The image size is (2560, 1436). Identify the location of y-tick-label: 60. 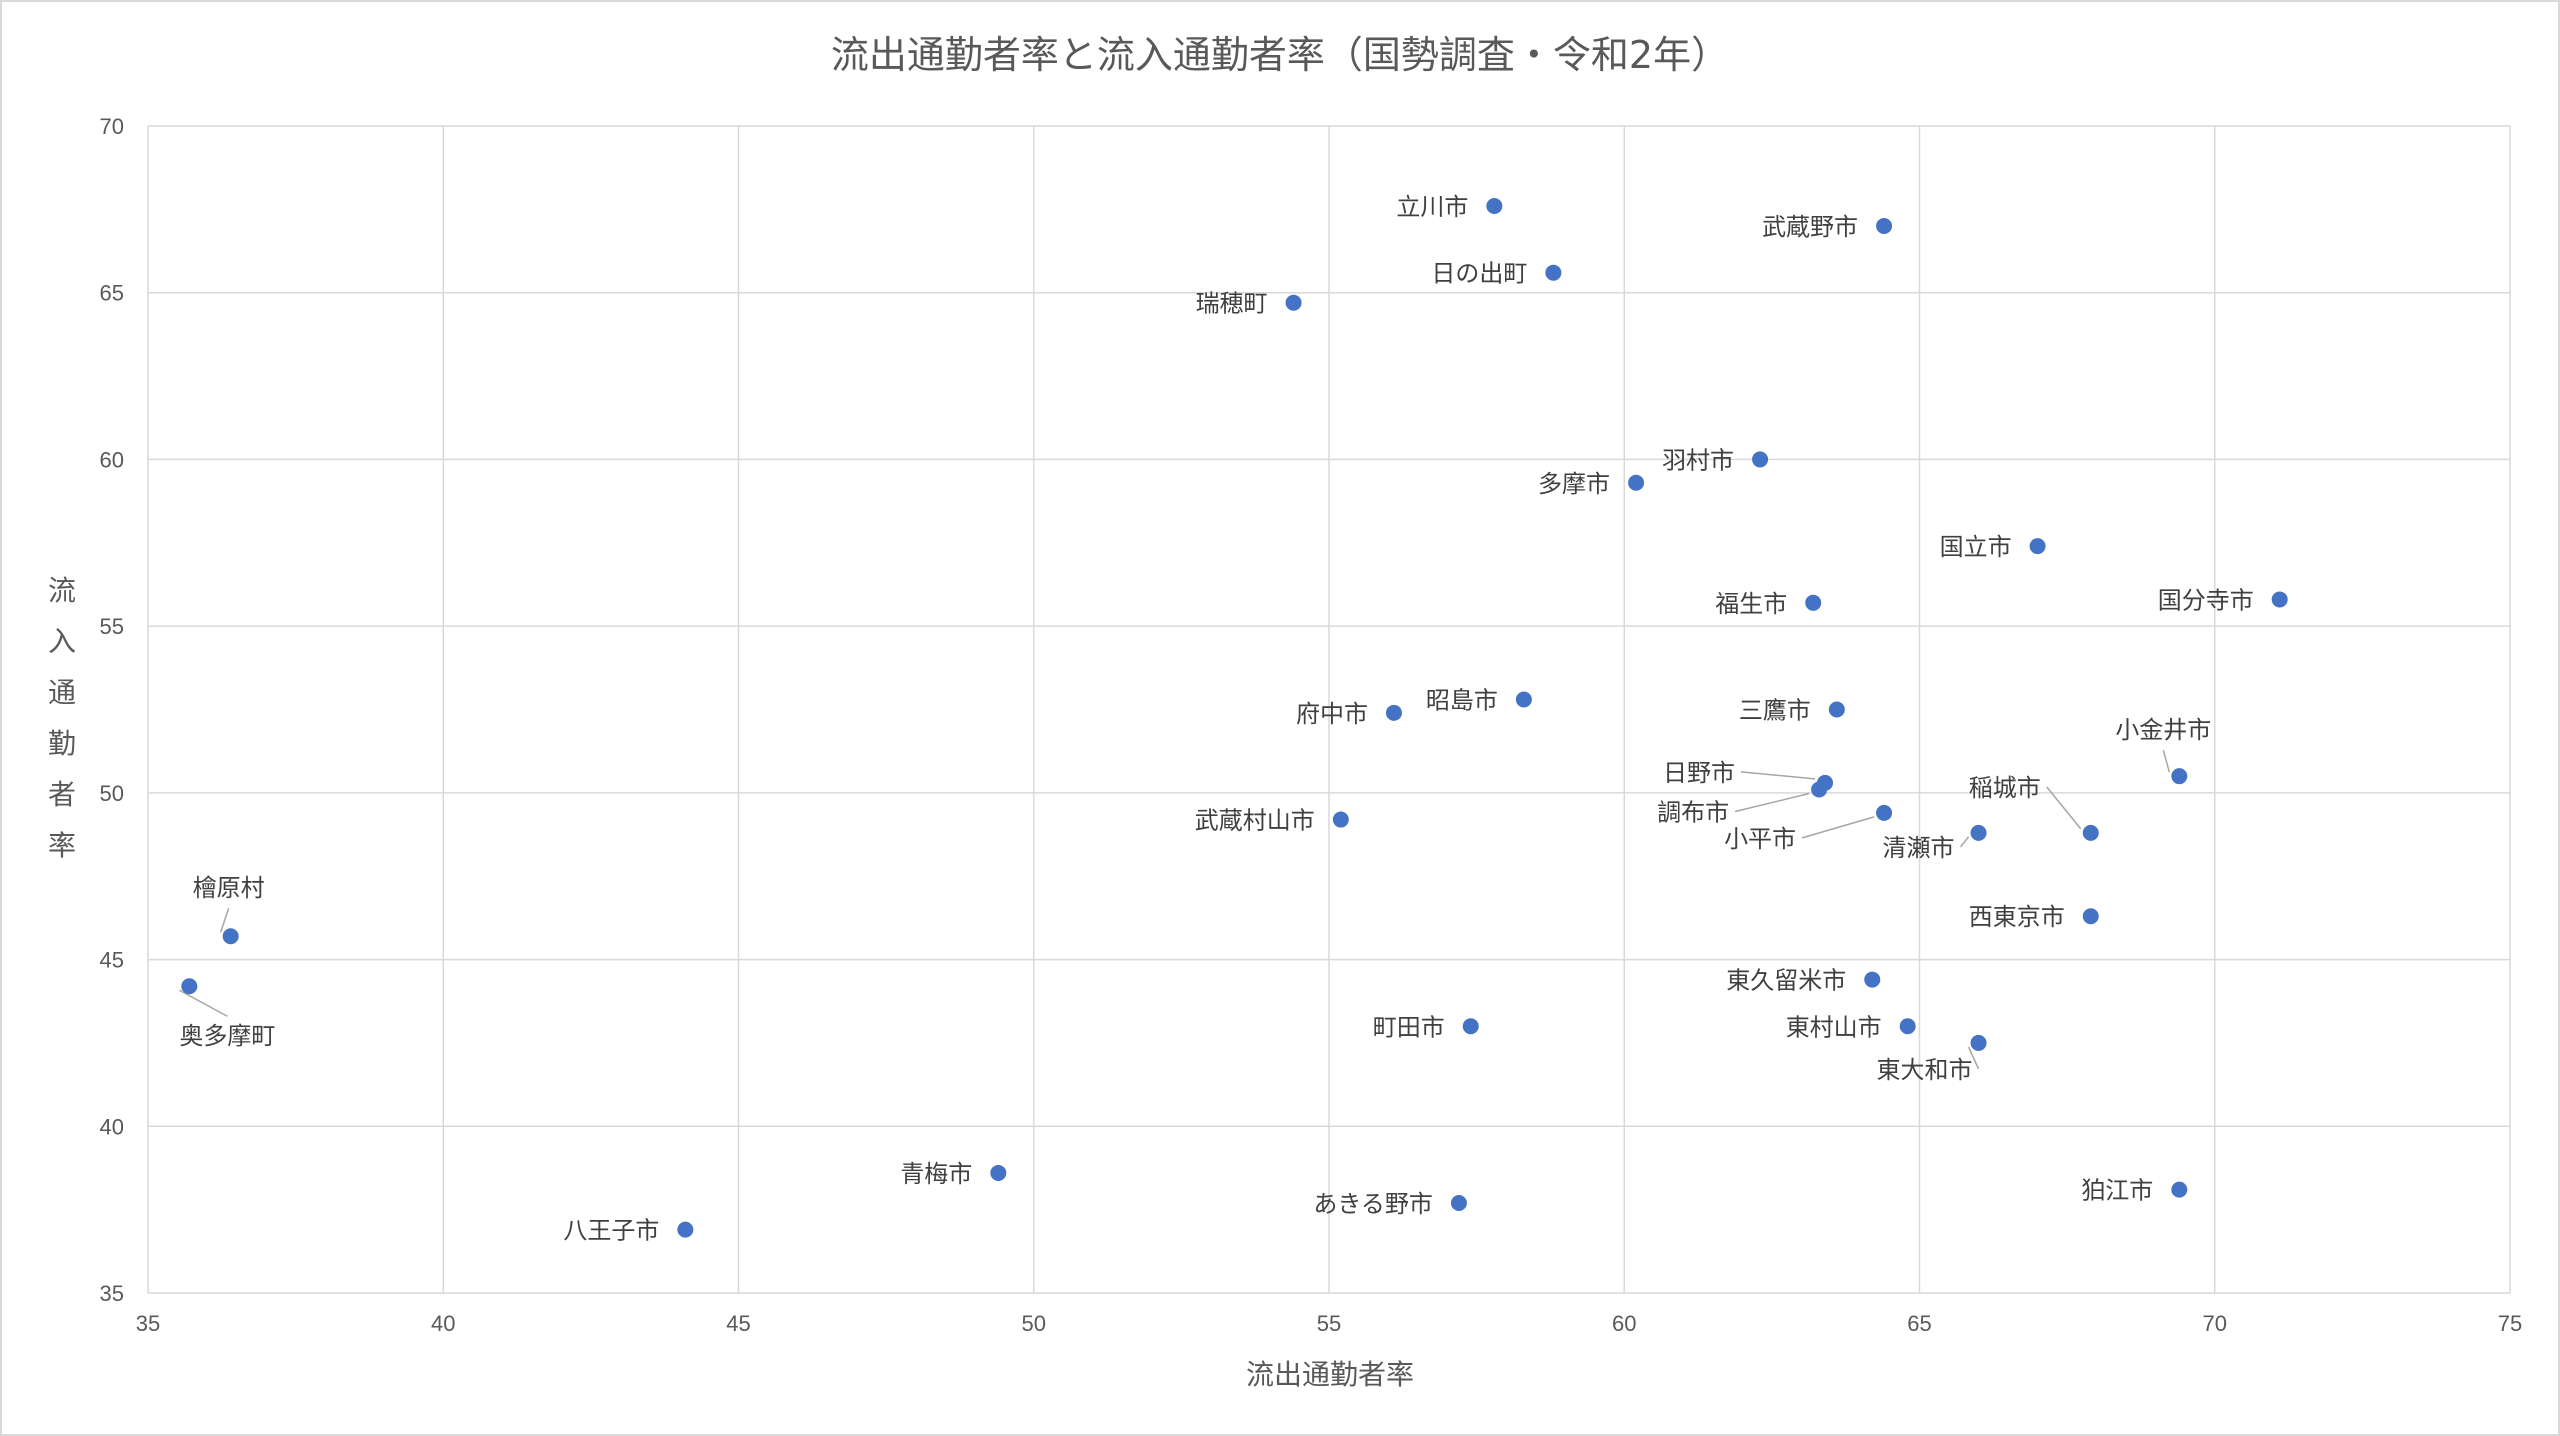
(112, 459).